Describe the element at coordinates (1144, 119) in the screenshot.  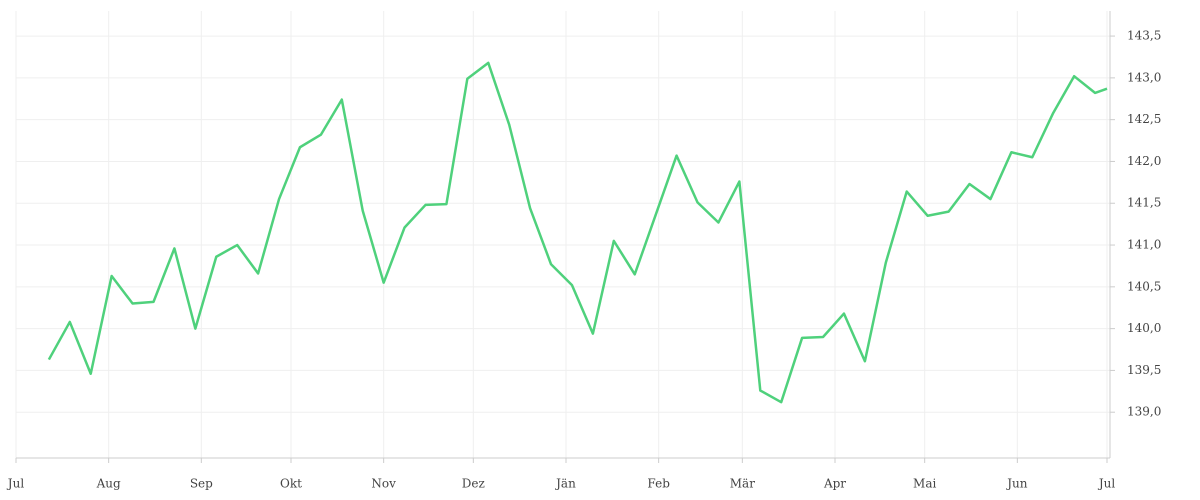
I see `y-tick-label: 142,5` at that location.